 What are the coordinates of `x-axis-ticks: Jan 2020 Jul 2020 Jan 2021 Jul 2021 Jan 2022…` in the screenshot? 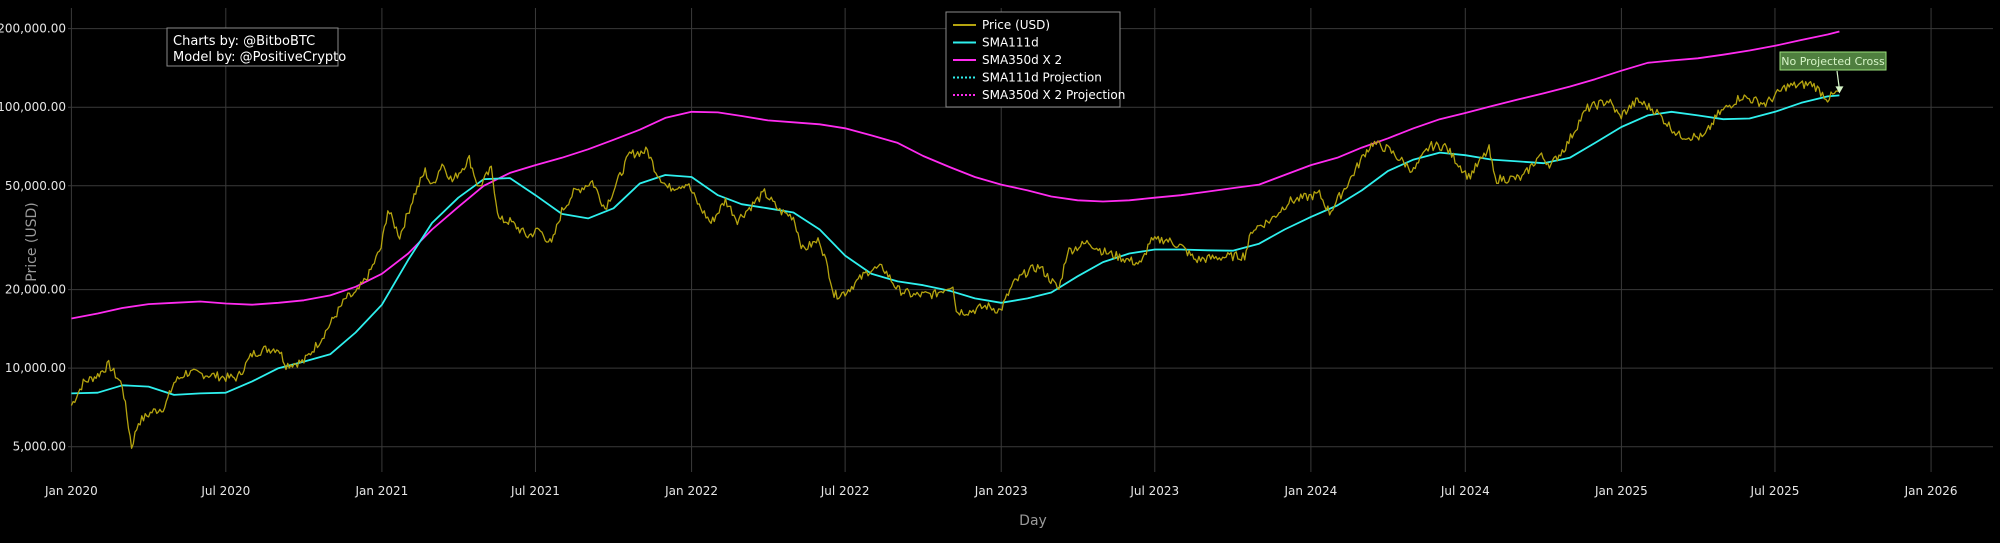 It's located at (1001, 491).